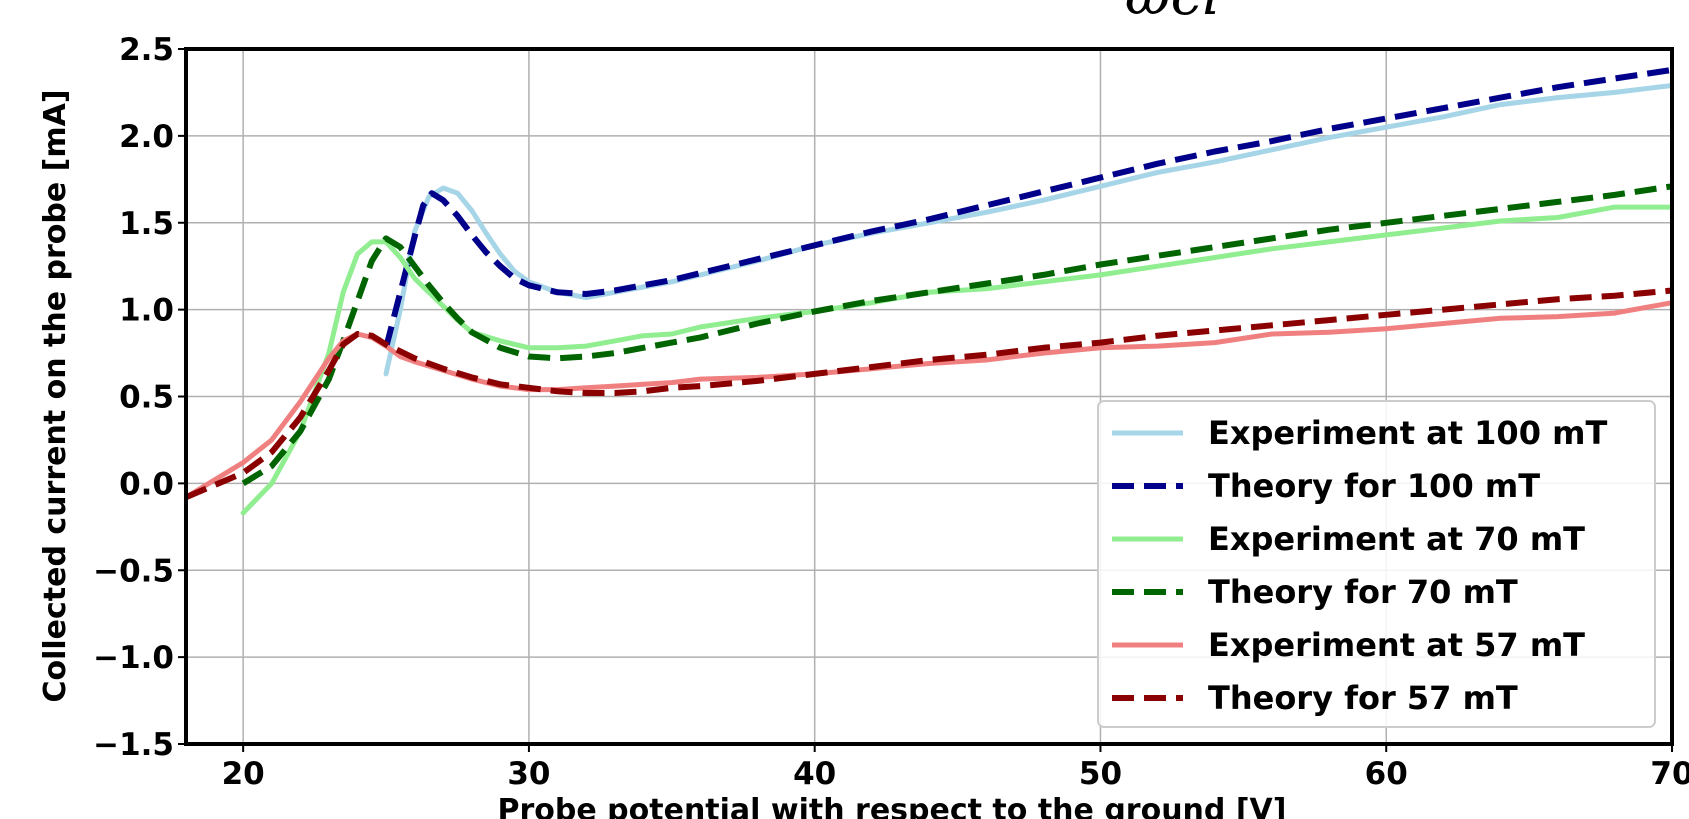 The width and height of the screenshot is (1689, 819). Describe the element at coordinates (528, 774) in the screenshot. I see `x-tick-label: 30` at that location.